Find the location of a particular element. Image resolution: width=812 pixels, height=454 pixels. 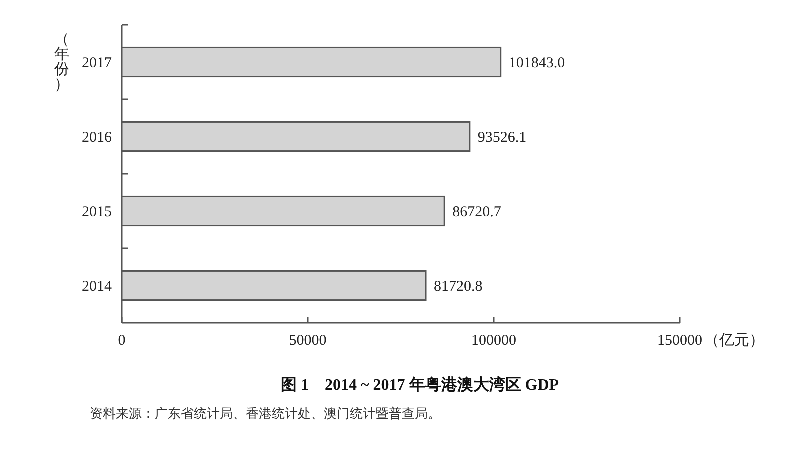

data-label: 101843.0 is located at coordinates (537, 63).